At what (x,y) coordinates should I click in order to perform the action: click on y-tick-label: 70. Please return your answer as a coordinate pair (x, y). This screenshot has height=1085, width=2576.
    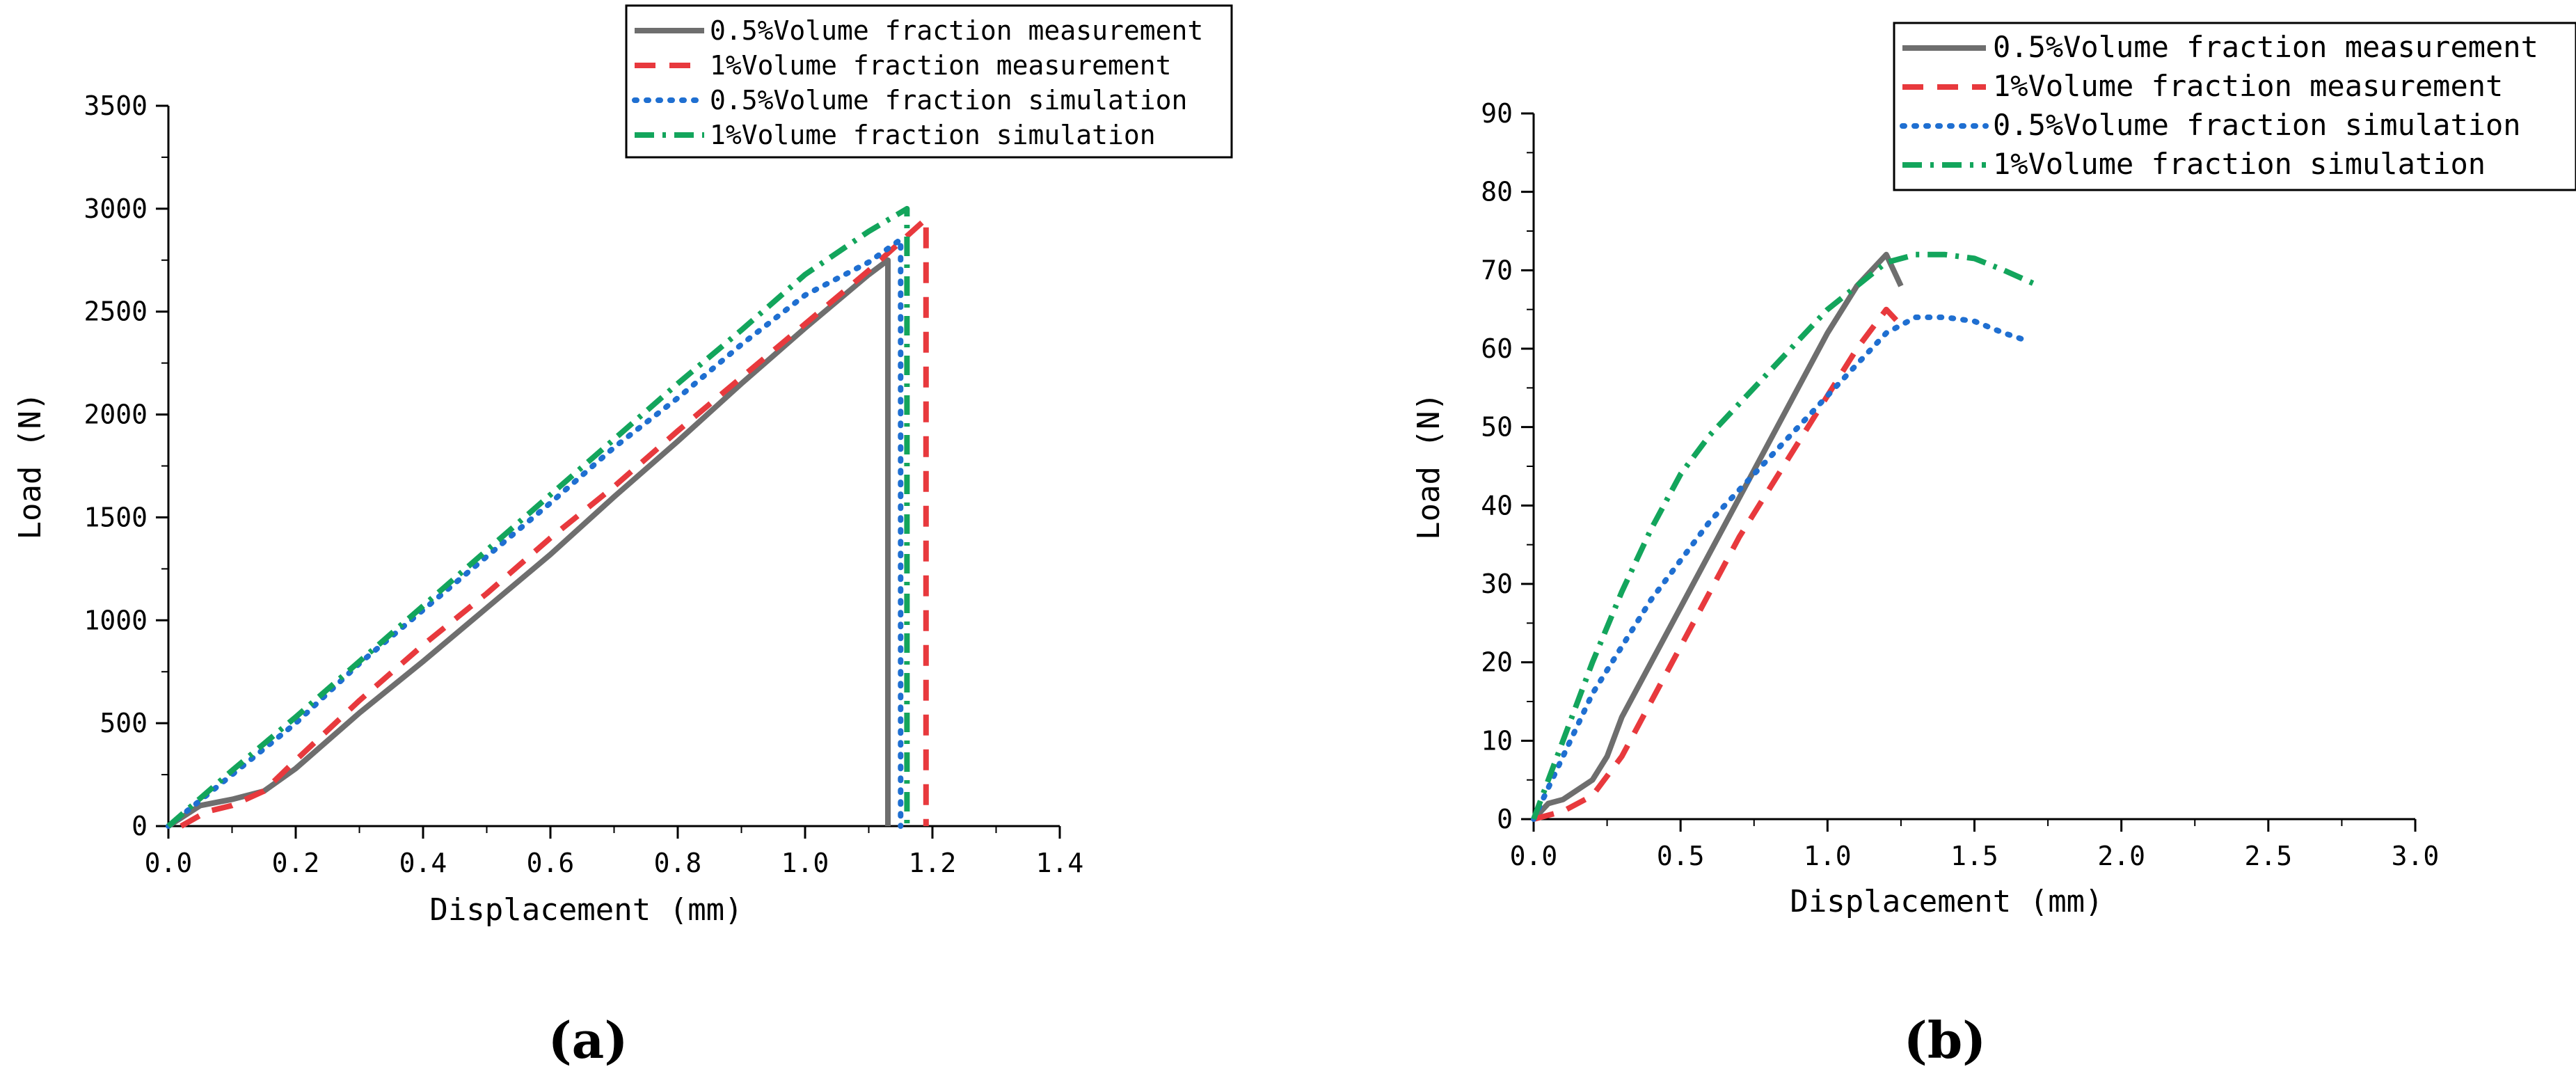
    Looking at the image, I should click on (1497, 270).